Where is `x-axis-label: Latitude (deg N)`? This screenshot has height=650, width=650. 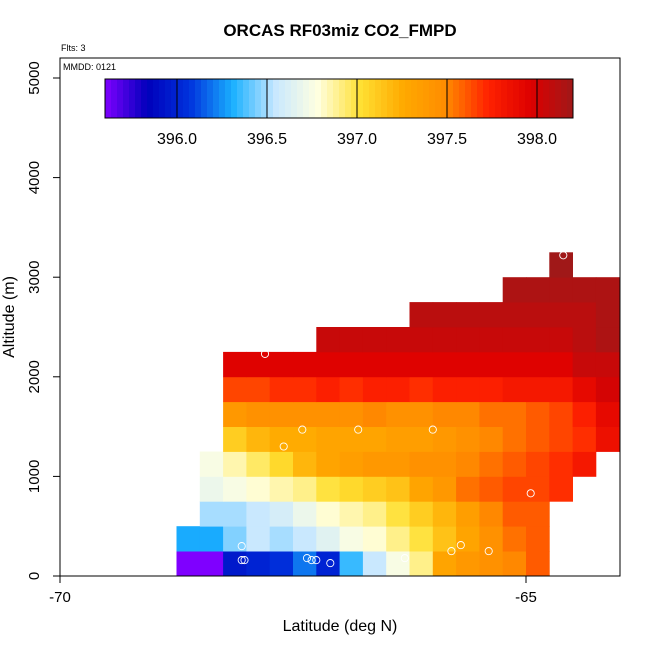
x-axis-label: Latitude (deg N) is located at coordinates (340, 626).